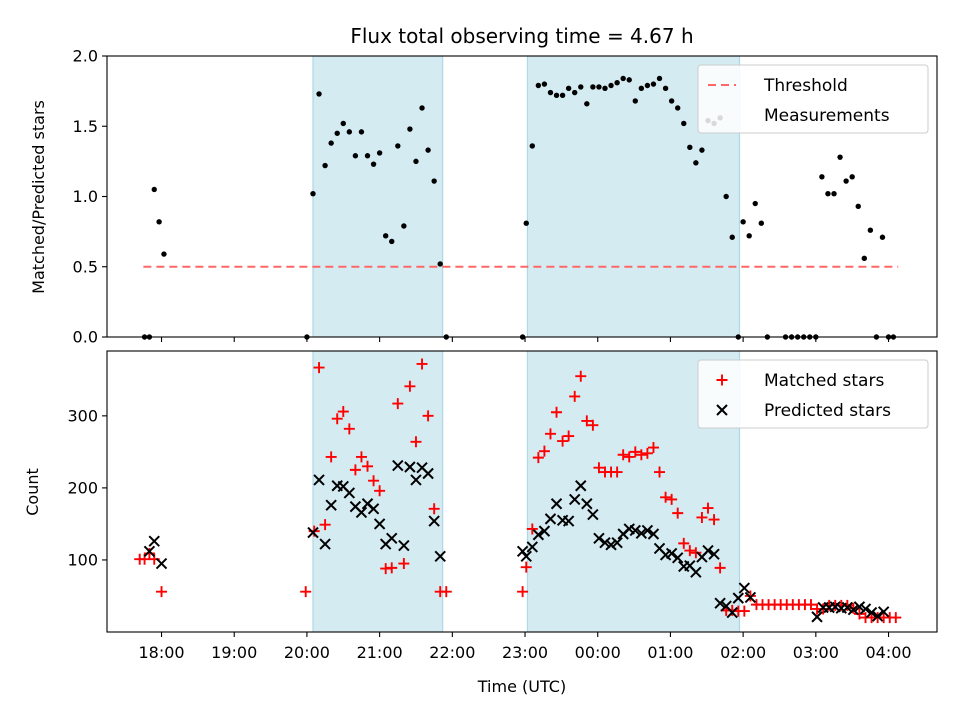 The height and width of the screenshot is (720, 960). Describe the element at coordinates (525, 652) in the screenshot. I see `x-tick-label: 23:00` at that location.